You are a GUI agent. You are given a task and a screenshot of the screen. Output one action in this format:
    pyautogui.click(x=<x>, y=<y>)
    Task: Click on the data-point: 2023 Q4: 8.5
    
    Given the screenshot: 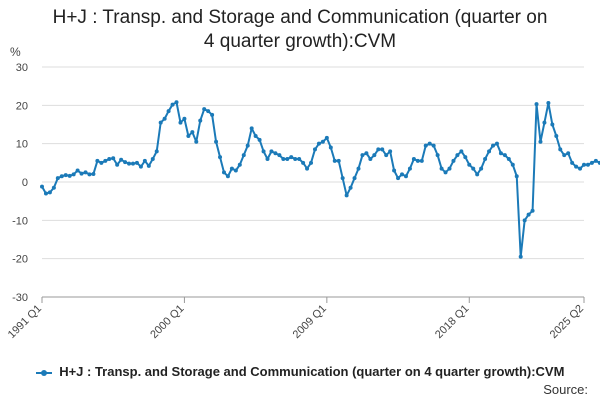 What is the action you would take?
    pyautogui.click(x=560, y=149)
    